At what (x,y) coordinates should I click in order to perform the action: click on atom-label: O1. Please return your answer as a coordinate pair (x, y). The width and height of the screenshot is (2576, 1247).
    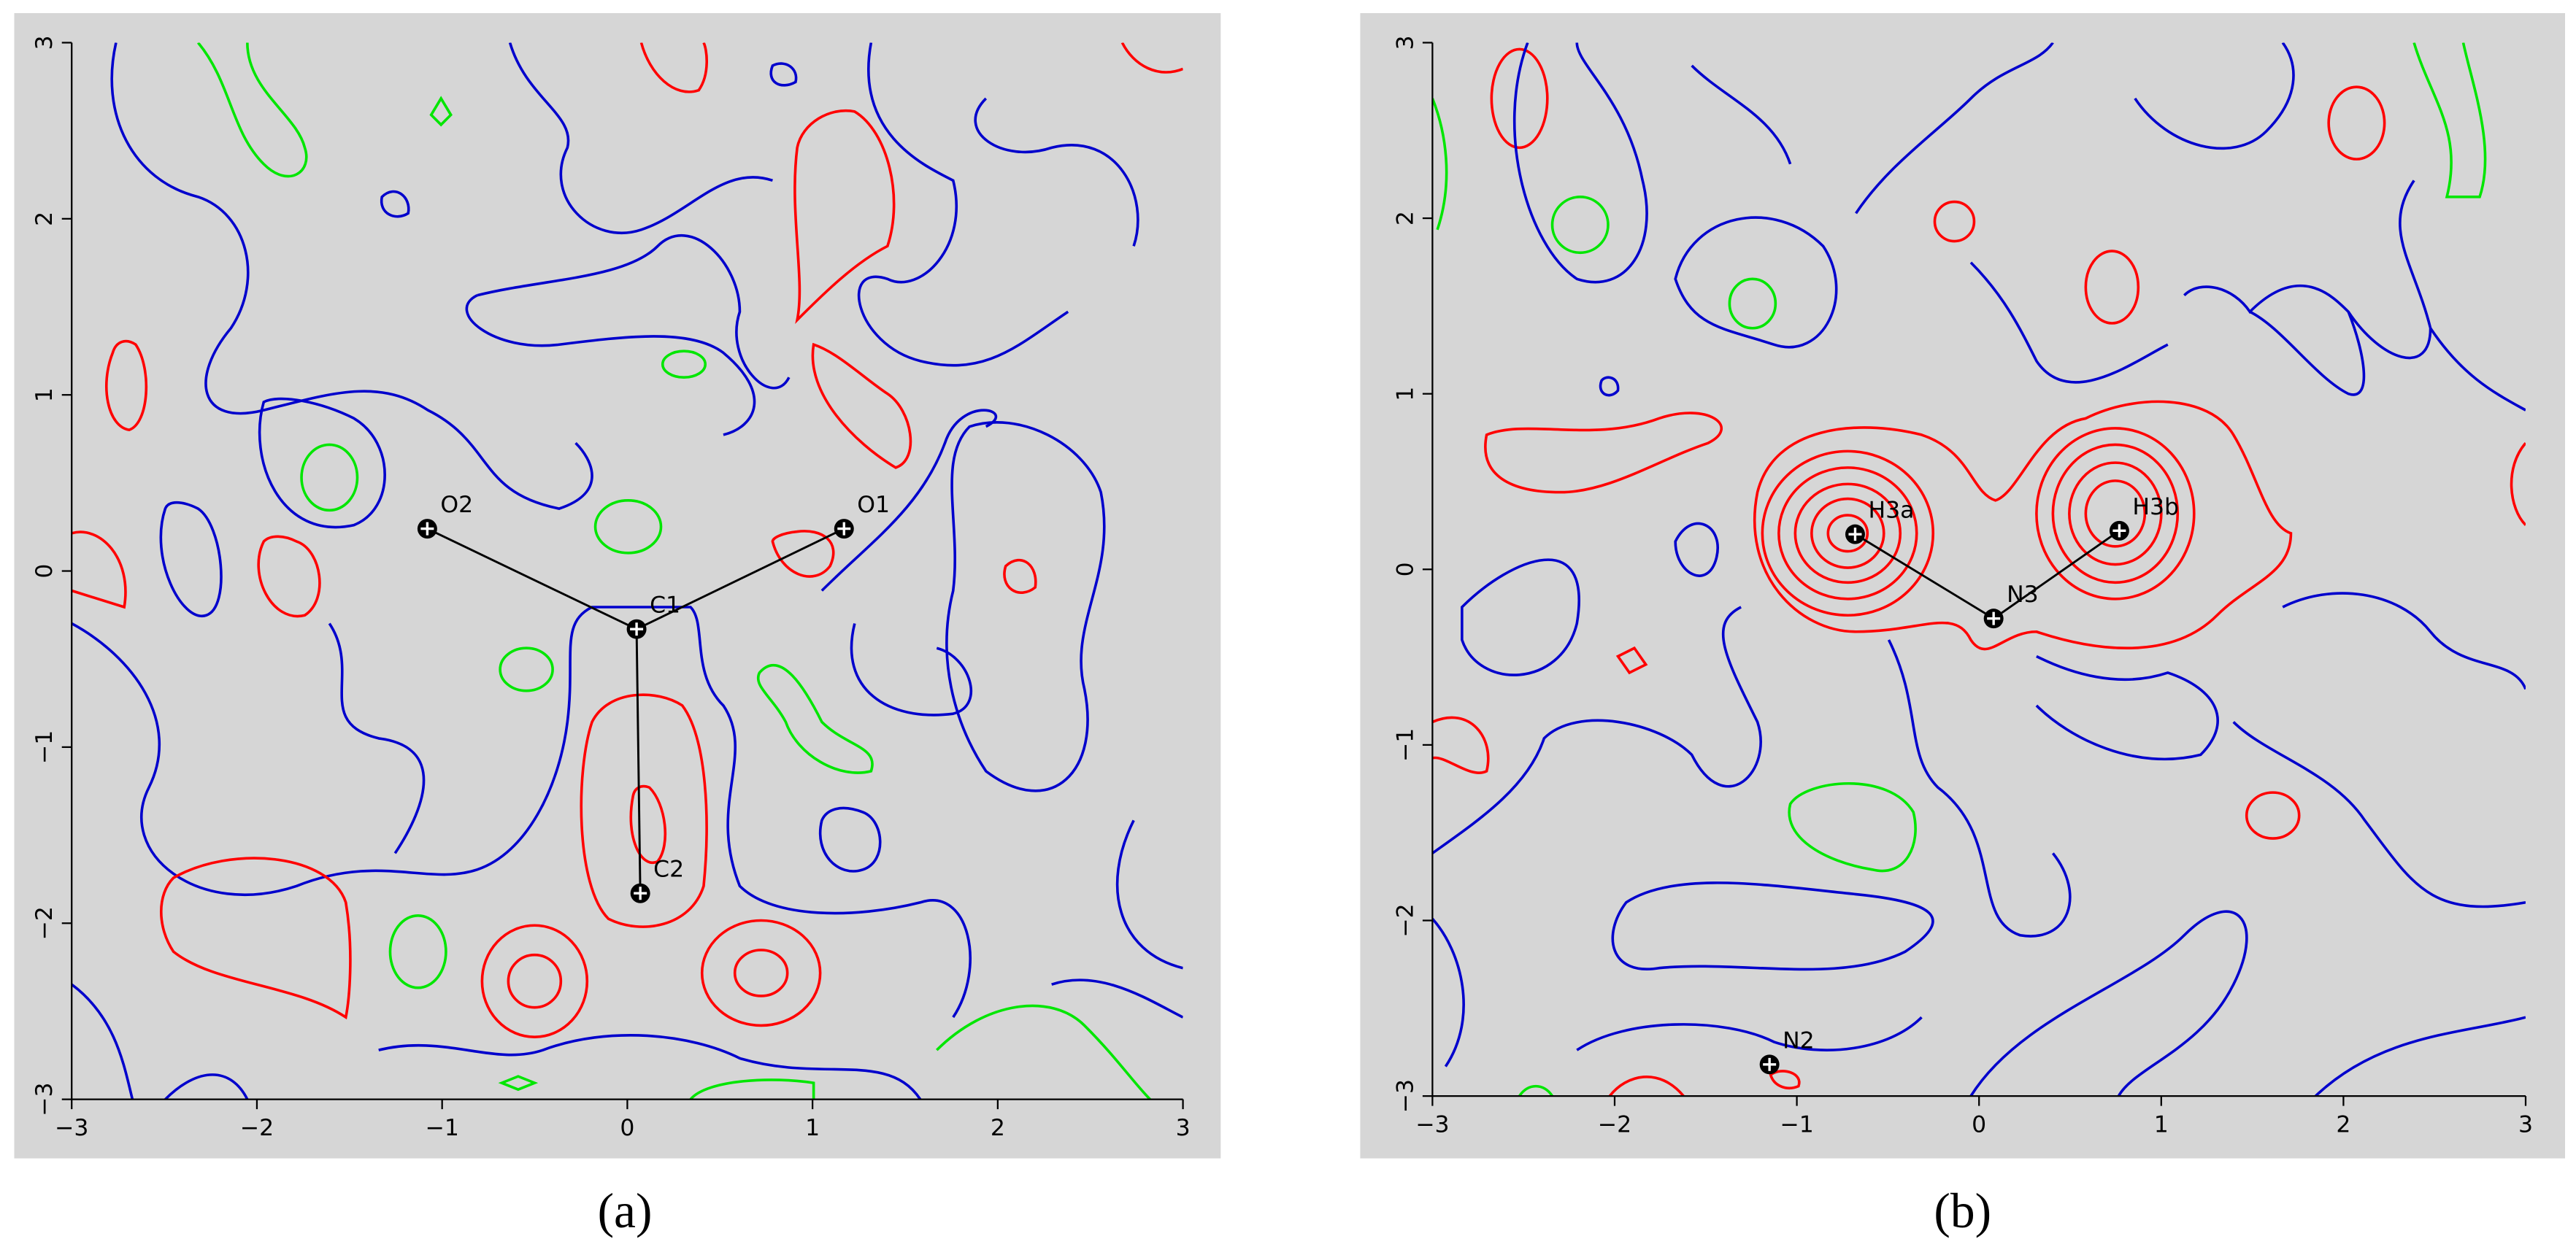
    Looking at the image, I should click on (873, 505).